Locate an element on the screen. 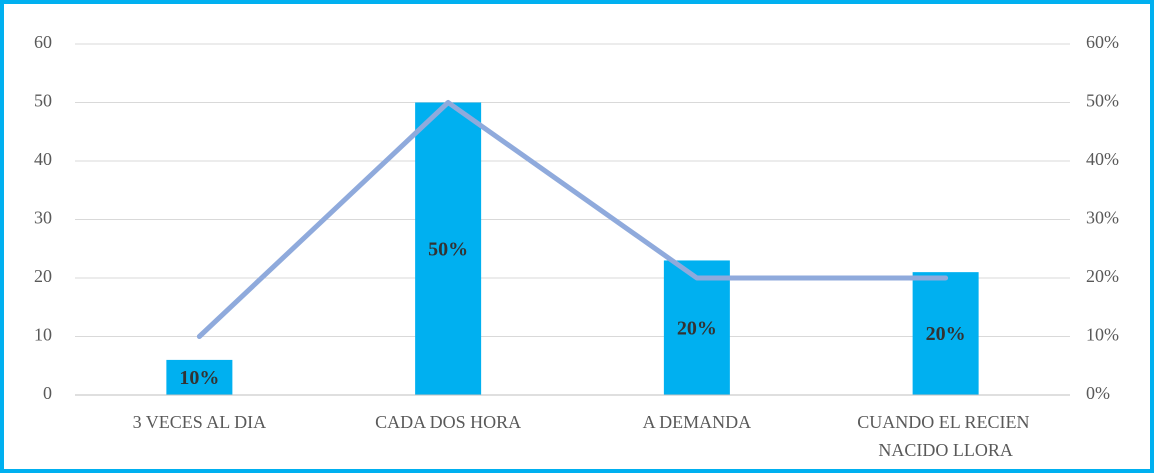 The image size is (1154, 473). x-tick-label: CUANDO EL RECIEN NACIDO LLORA is located at coordinates (945, 436).